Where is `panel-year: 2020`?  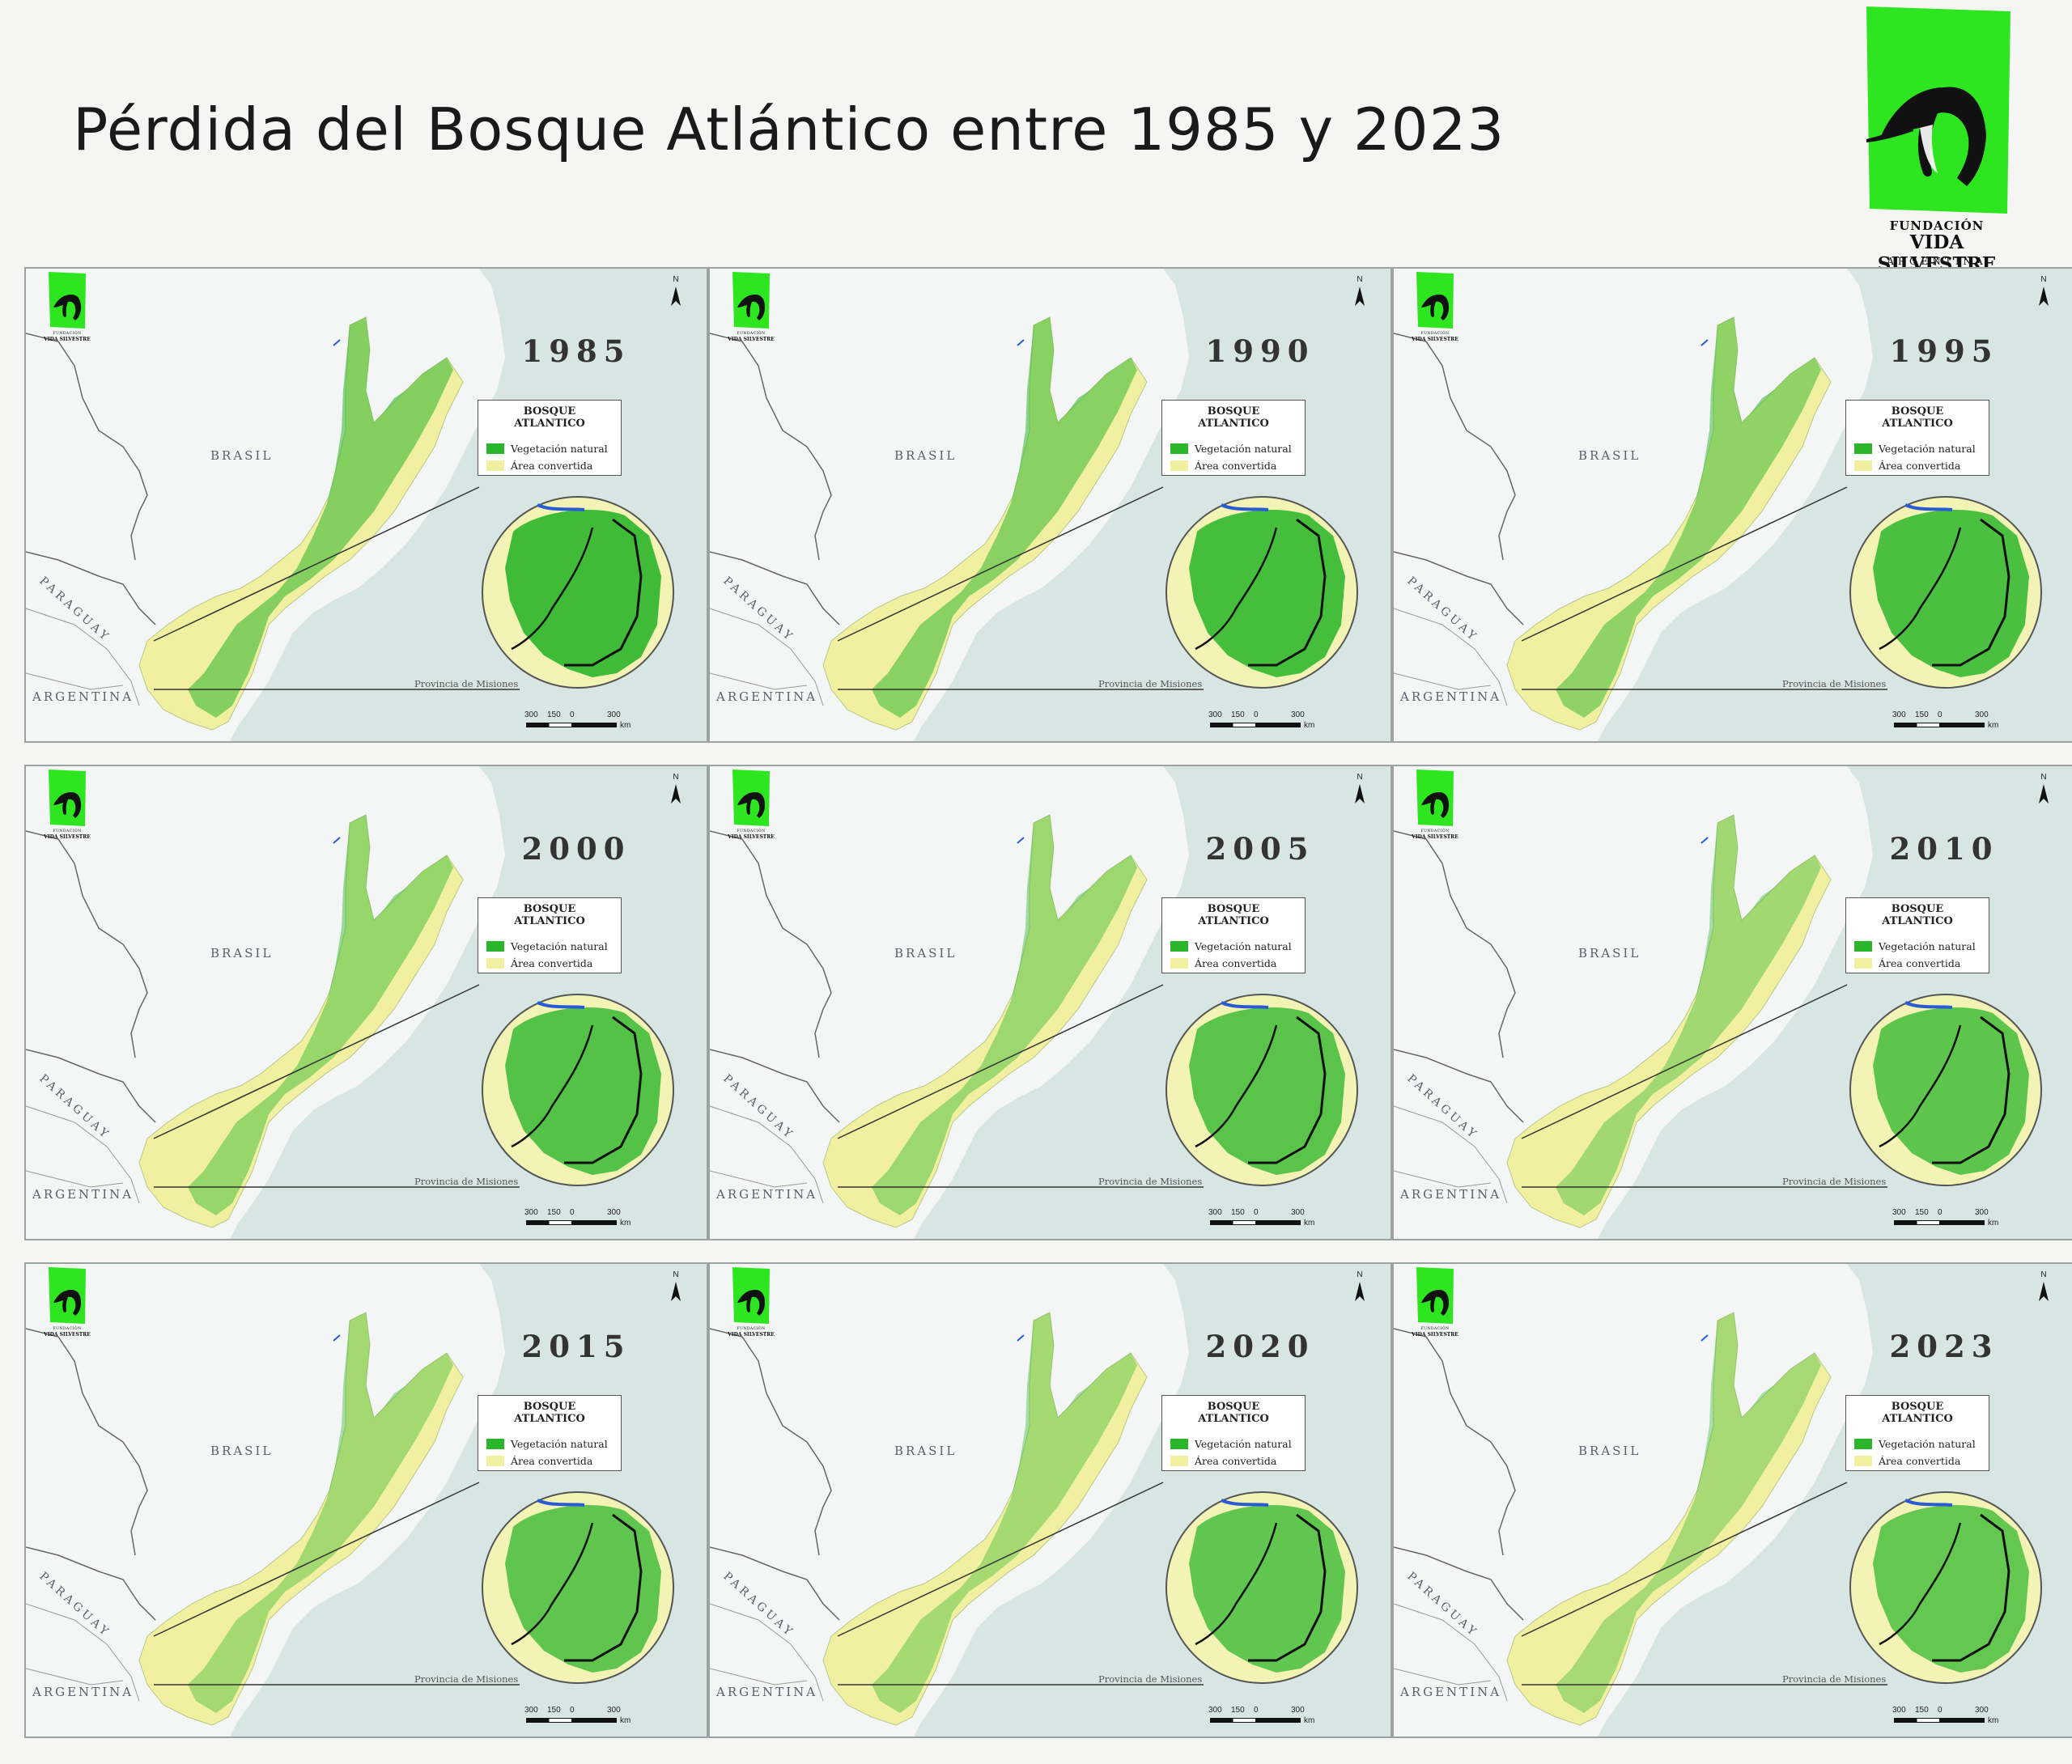
panel-year: 2020 is located at coordinates (1260, 1346).